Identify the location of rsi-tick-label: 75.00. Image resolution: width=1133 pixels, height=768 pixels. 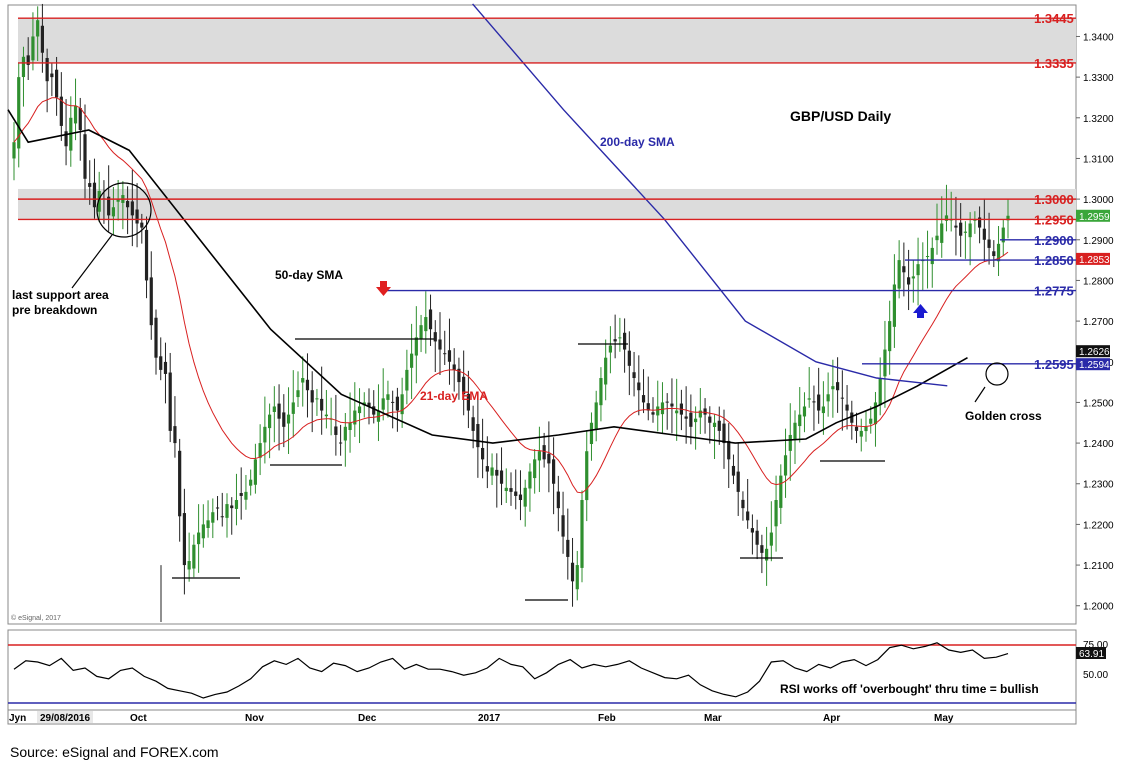
(1095, 645).